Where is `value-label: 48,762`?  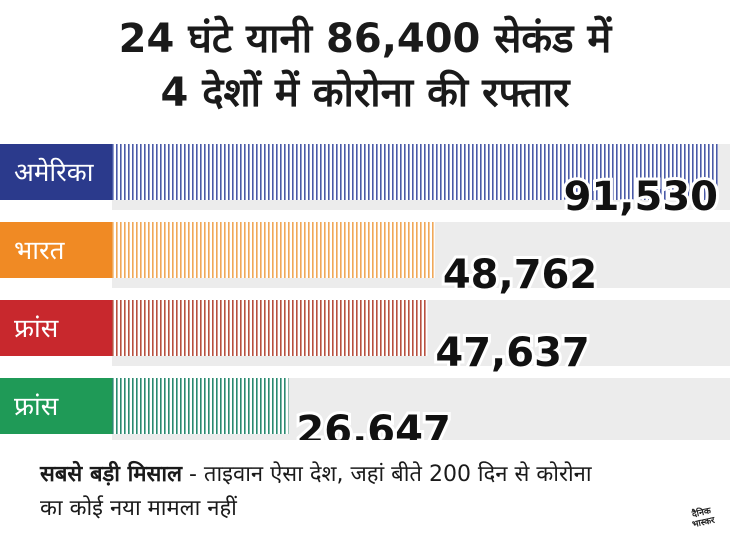
value-label: 48,762 is located at coordinates (520, 275).